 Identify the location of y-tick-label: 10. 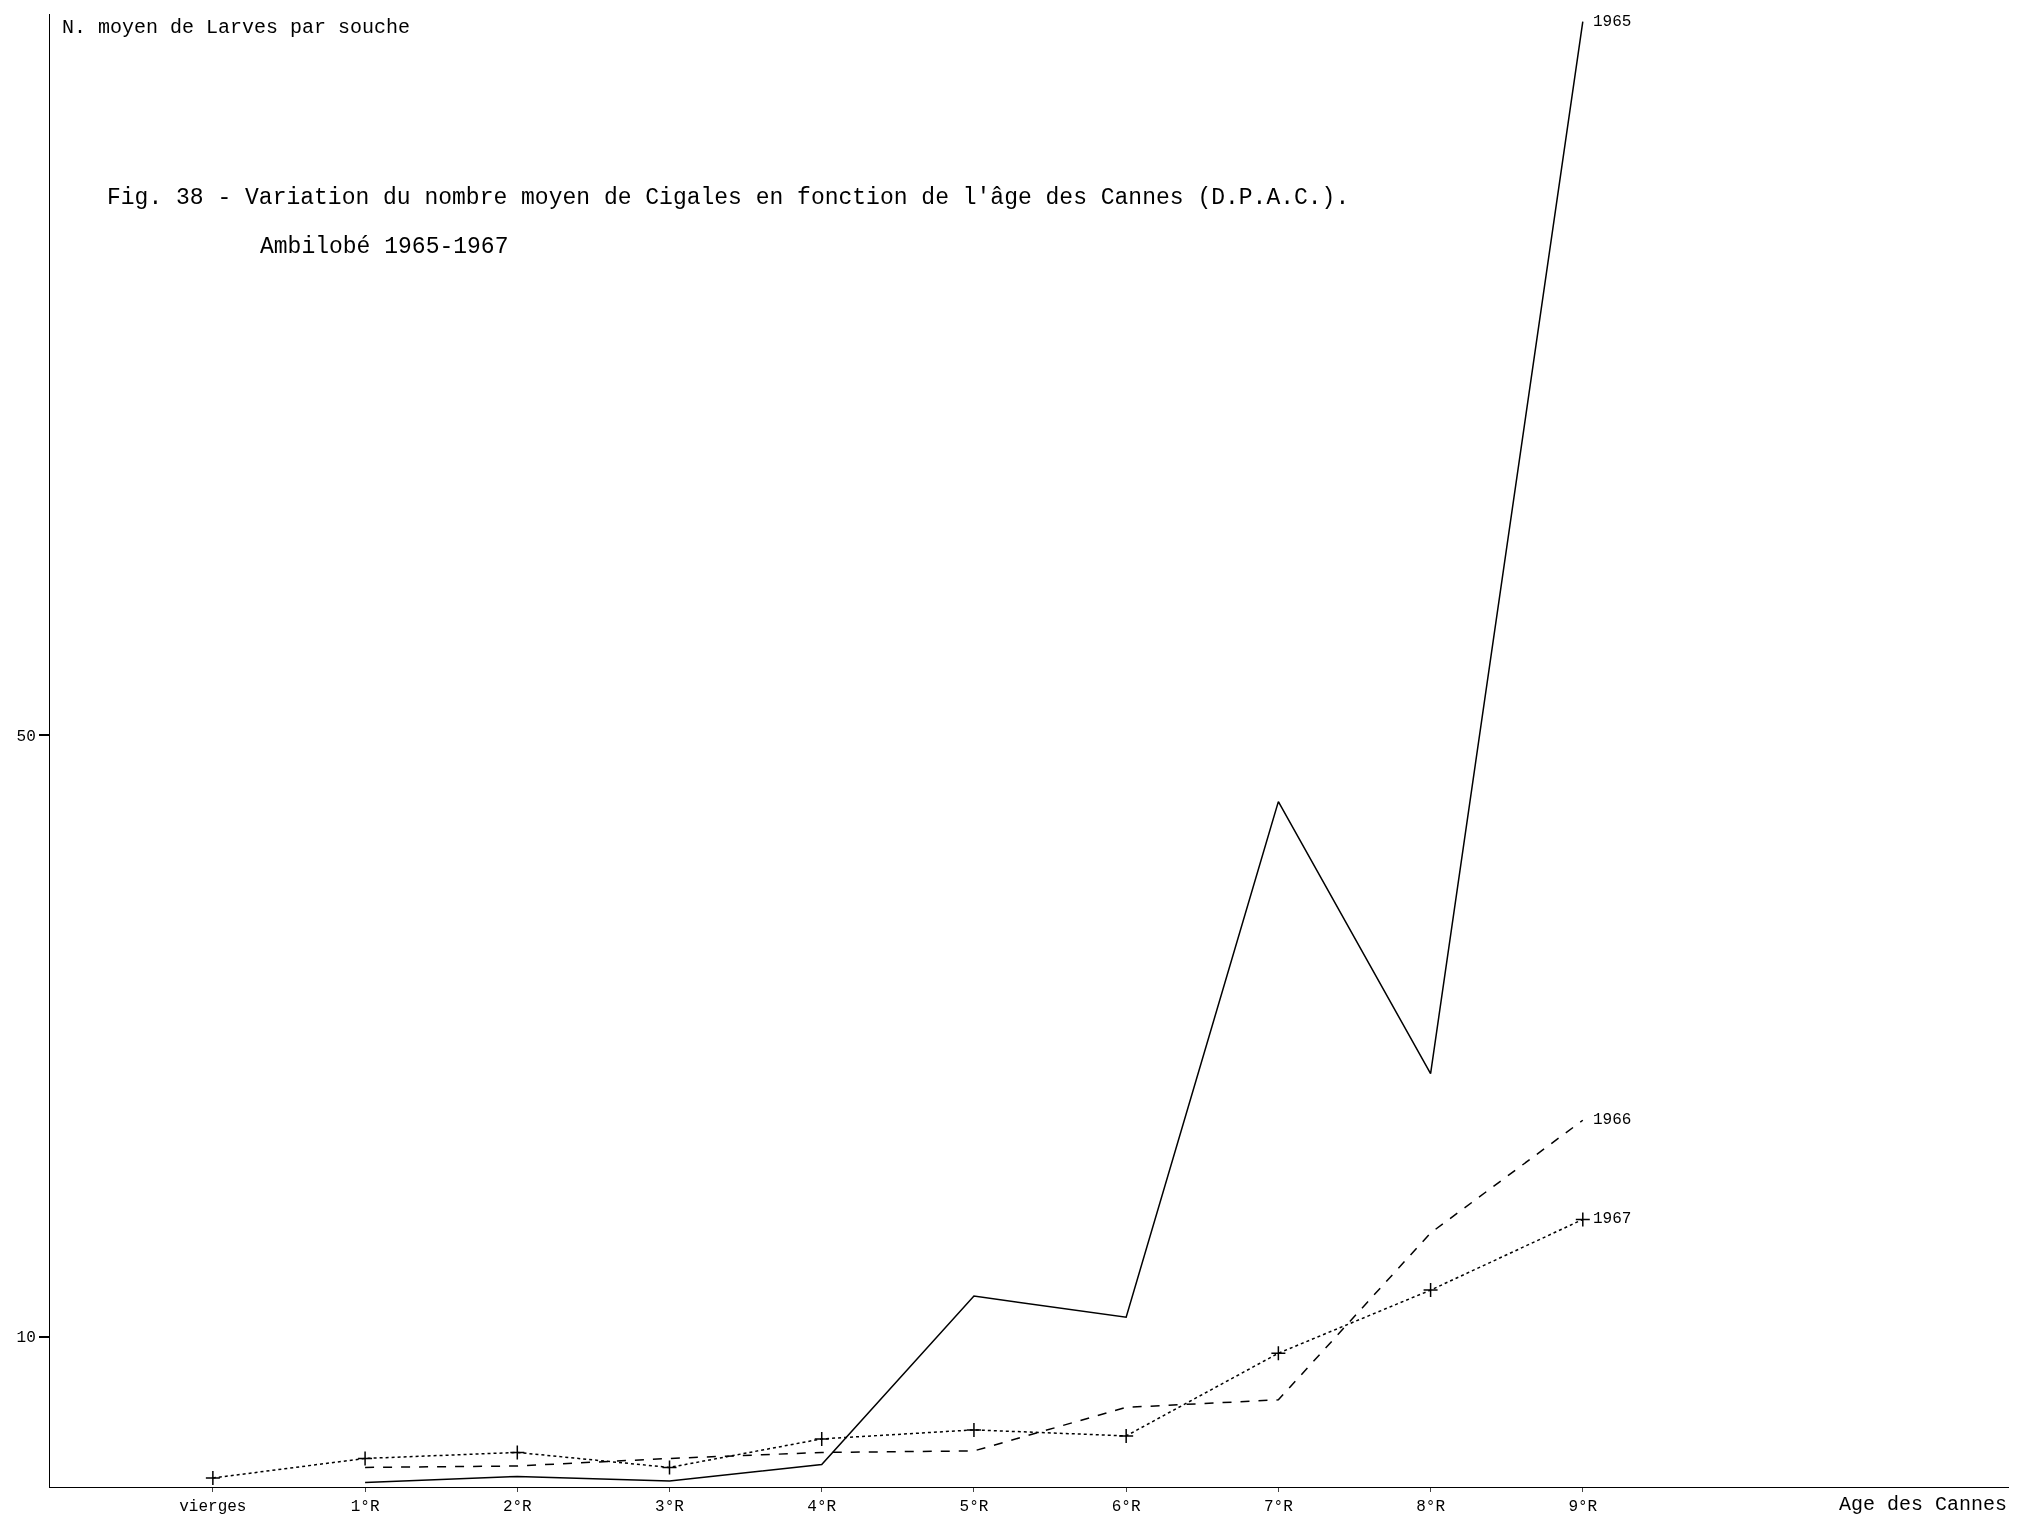
(26, 1338).